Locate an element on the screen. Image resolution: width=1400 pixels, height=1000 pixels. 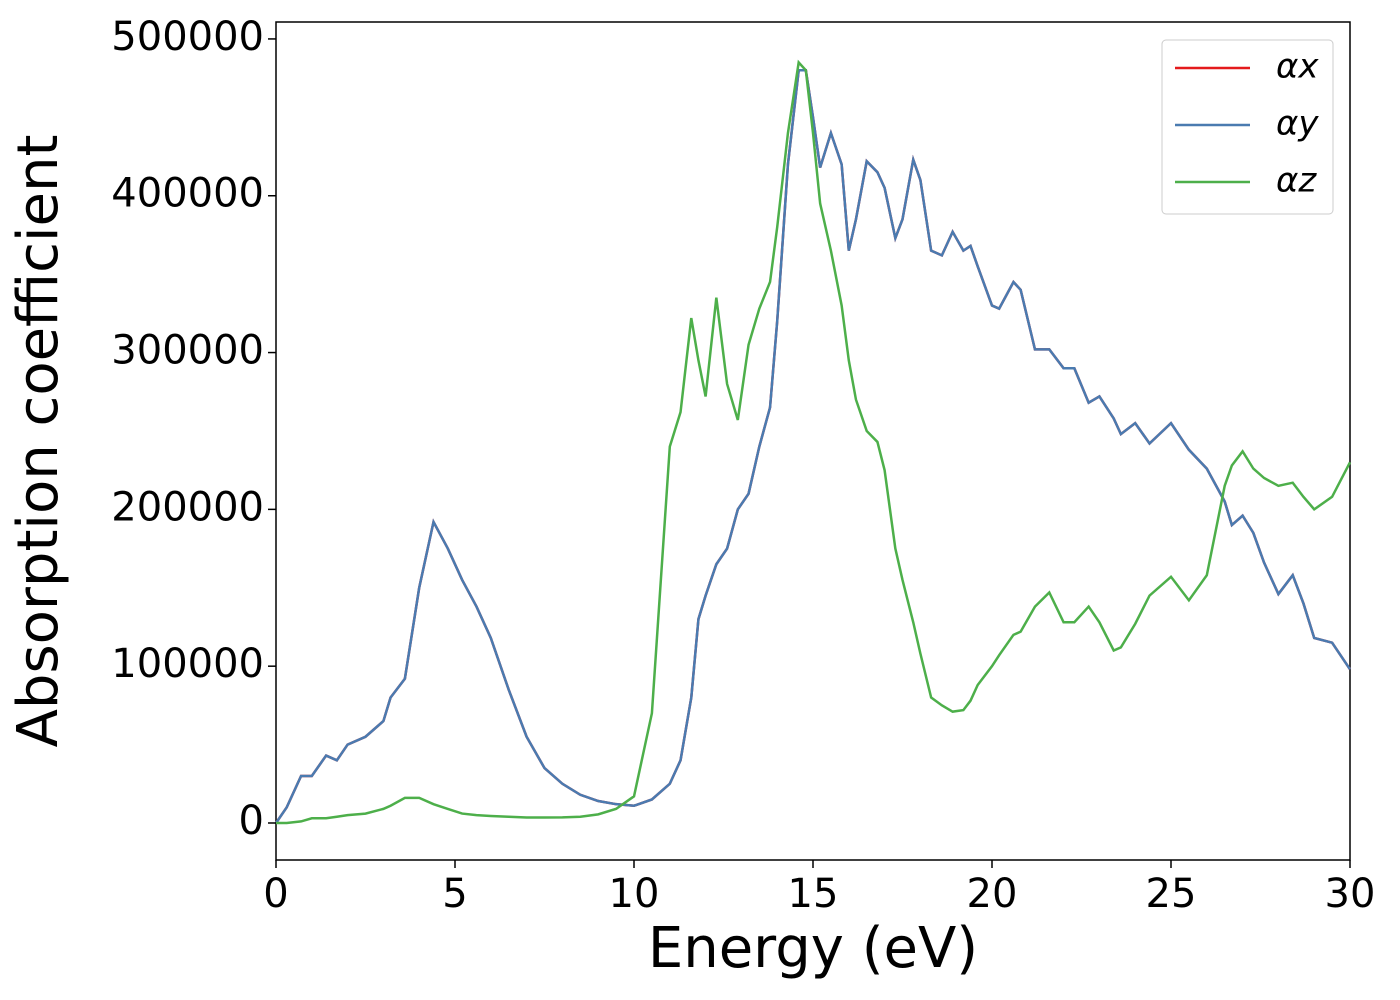
y-tick-label: 0 is located at coordinates (251, 821).